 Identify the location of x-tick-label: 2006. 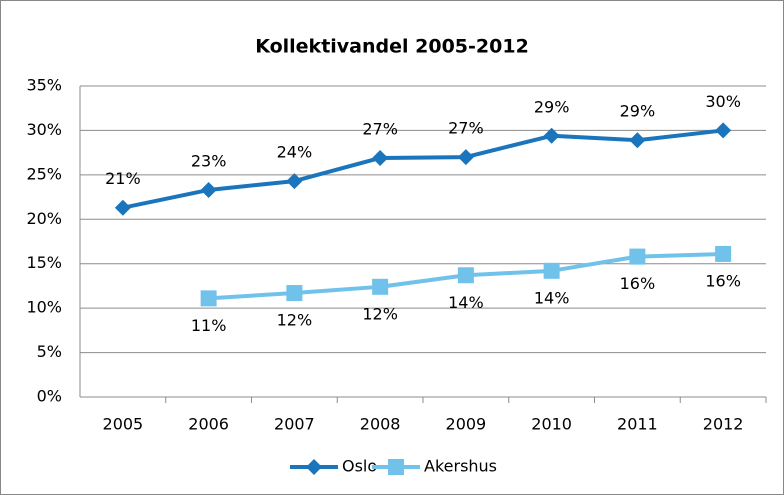
(208, 424).